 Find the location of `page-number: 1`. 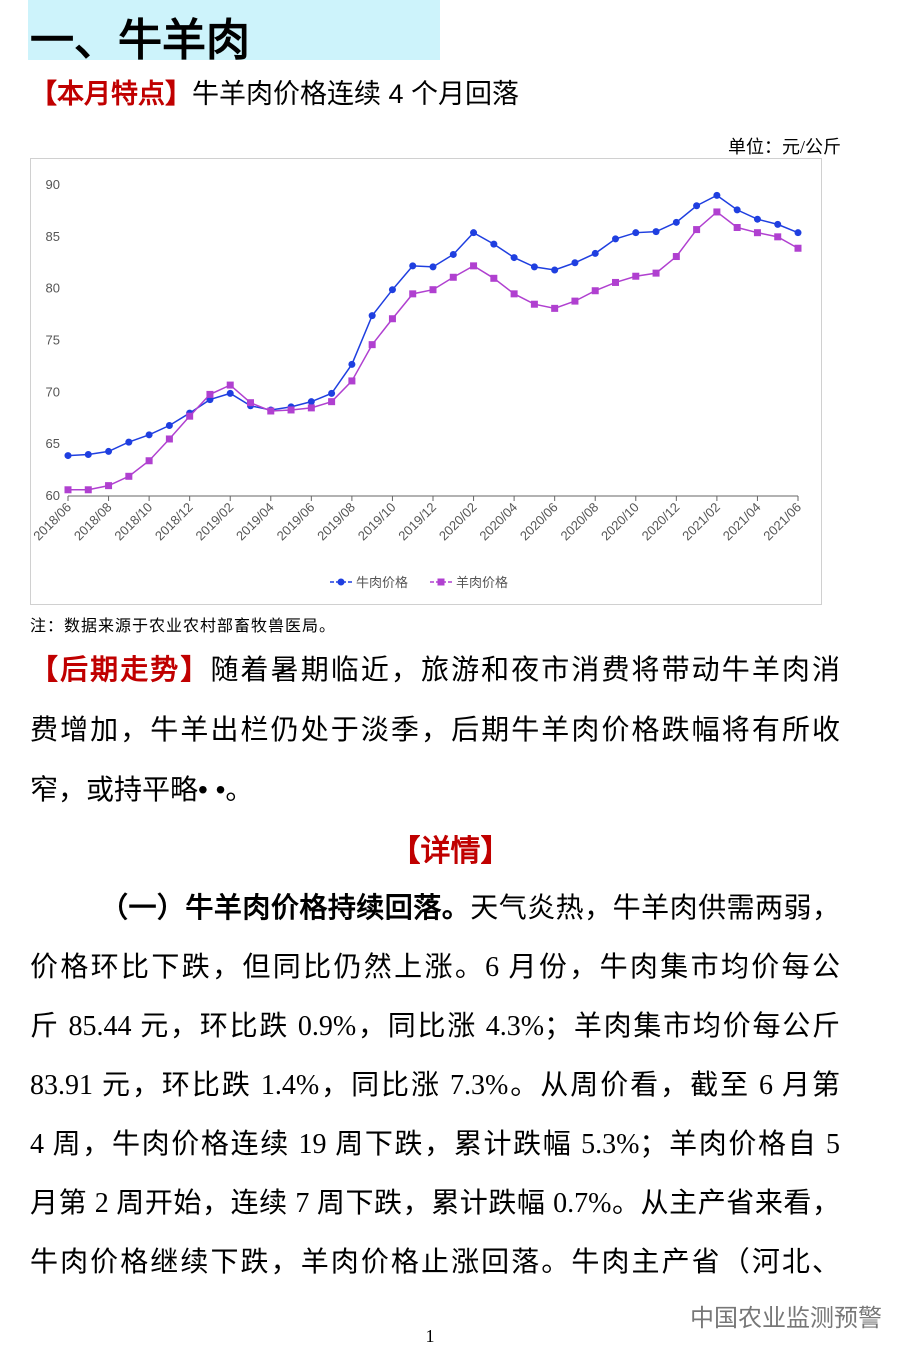

page-number: 1 is located at coordinates (430, 1336).